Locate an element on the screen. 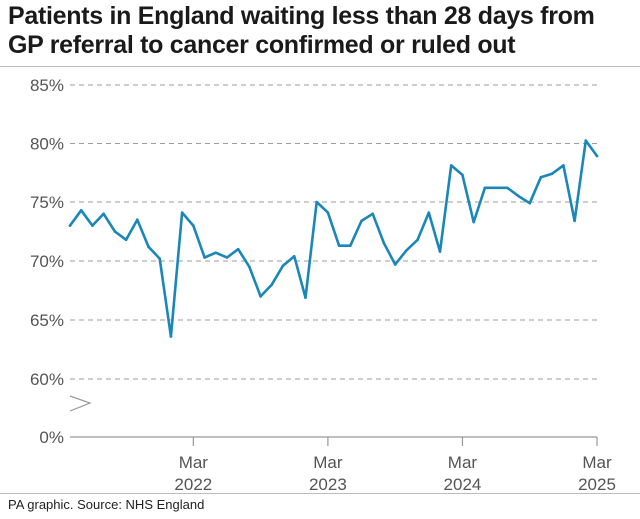 This screenshot has width=640, height=519. x-tick-label: 2022 is located at coordinates (193, 484).